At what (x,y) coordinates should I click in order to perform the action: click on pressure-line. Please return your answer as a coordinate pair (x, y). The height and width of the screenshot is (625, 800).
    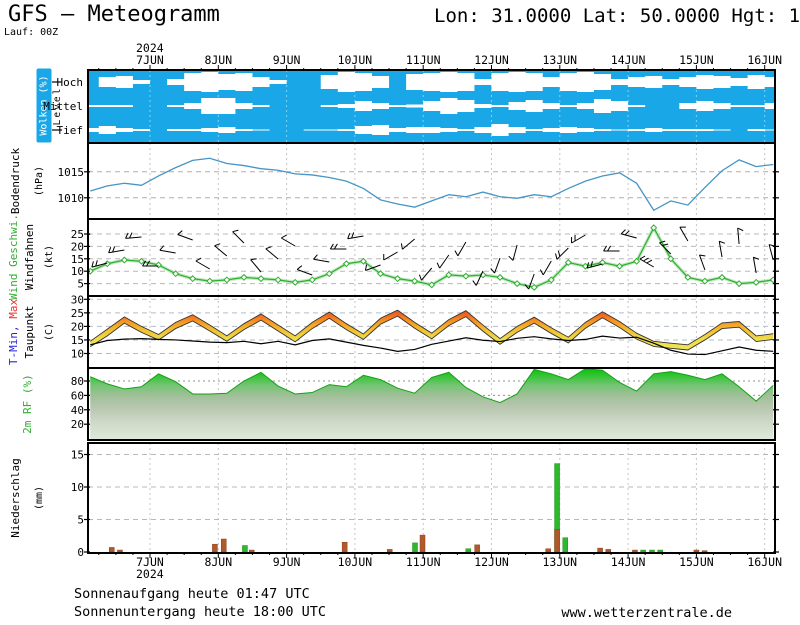
    Looking at the image, I should click on (432, 184).